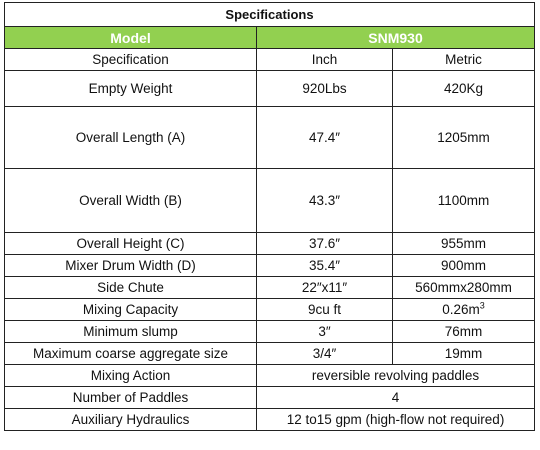  What do you see at coordinates (395, 37) in the screenshot?
I see `model-value: SNM930` at bounding box center [395, 37].